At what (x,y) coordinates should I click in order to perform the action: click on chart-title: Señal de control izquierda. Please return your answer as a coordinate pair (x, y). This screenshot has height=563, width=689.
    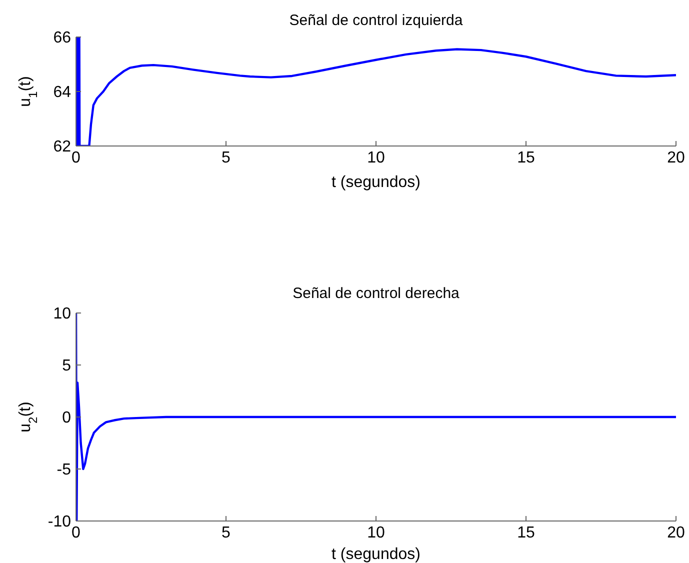
    Looking at the image, I should click on (376, 20).